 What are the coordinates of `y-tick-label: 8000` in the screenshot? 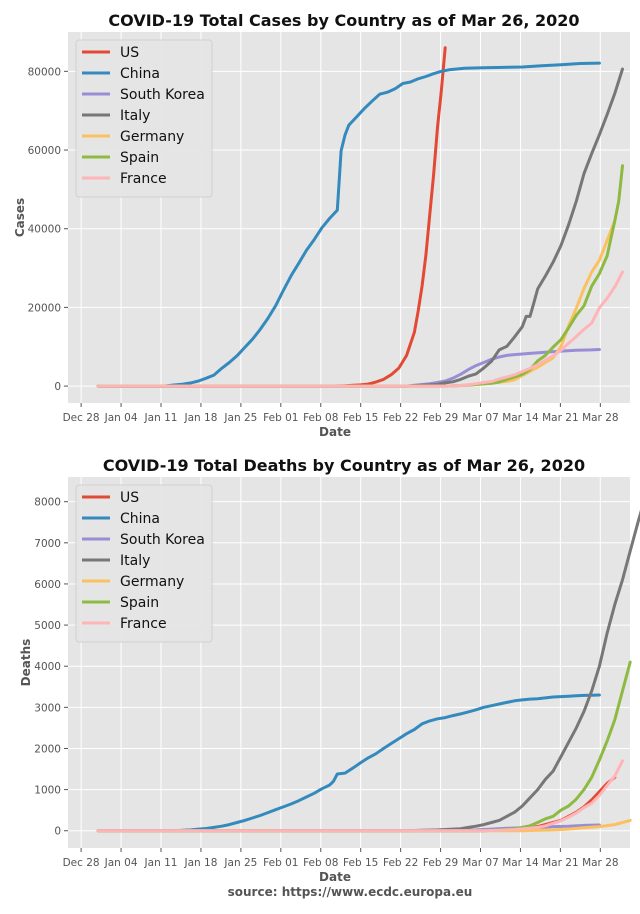 It's located at (47, 503).